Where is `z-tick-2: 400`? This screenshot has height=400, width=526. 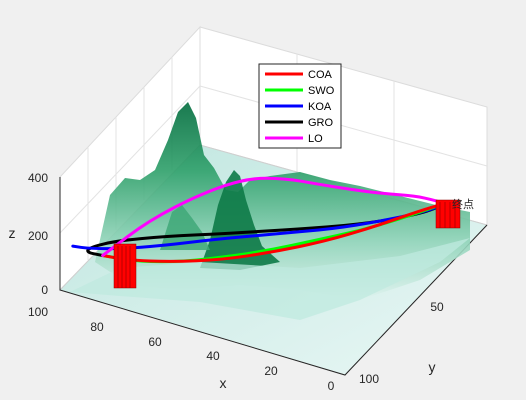
z-tick-2: 400 is located at coordinates (38, 178).